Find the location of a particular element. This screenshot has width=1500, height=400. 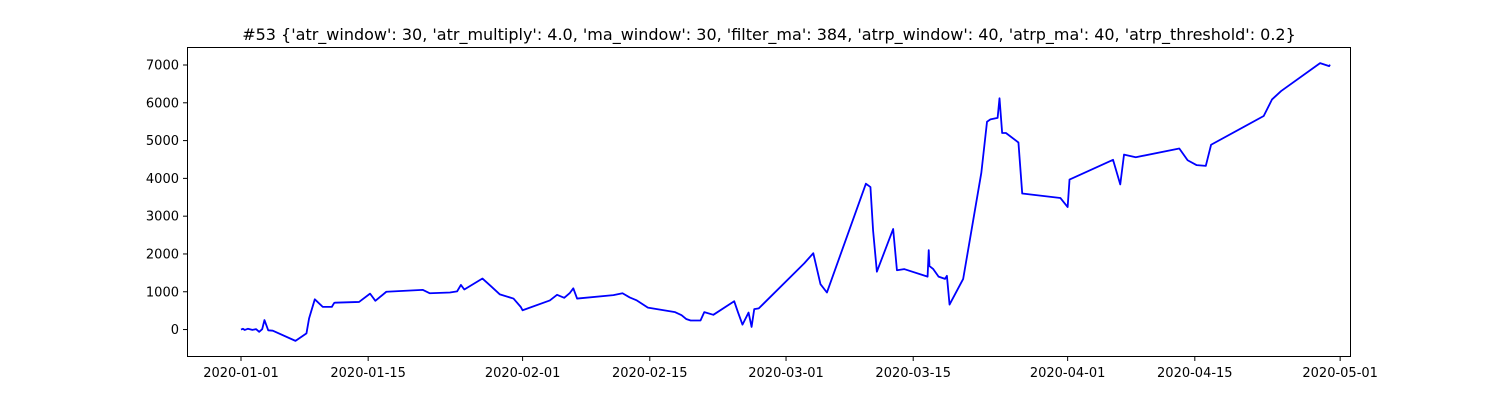

y-tick-label: 3000 is located at coordinates (162, 217).